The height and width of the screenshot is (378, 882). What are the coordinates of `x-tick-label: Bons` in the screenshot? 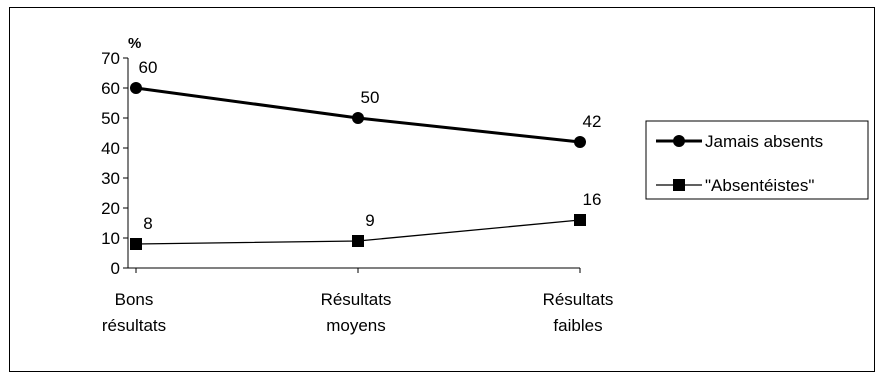 It's located at (134, 299).